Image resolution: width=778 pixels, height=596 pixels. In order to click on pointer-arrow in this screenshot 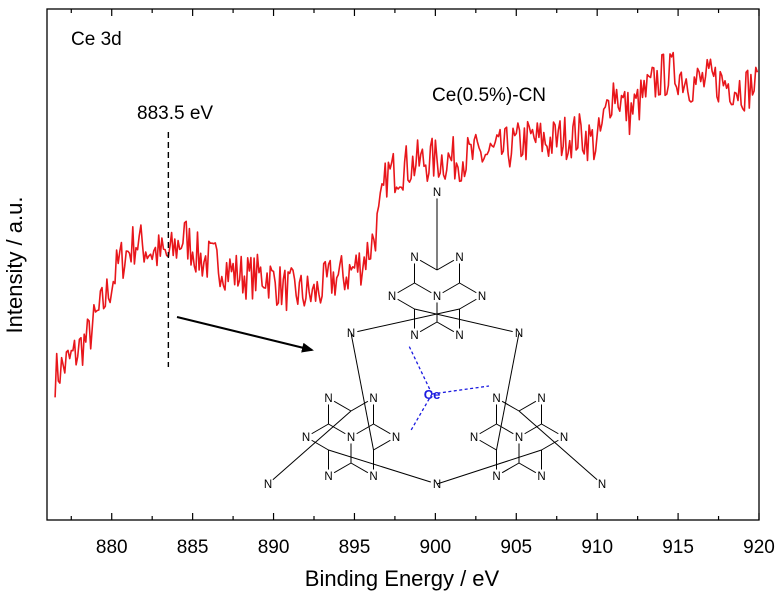, I will do `click(245, 334)`.